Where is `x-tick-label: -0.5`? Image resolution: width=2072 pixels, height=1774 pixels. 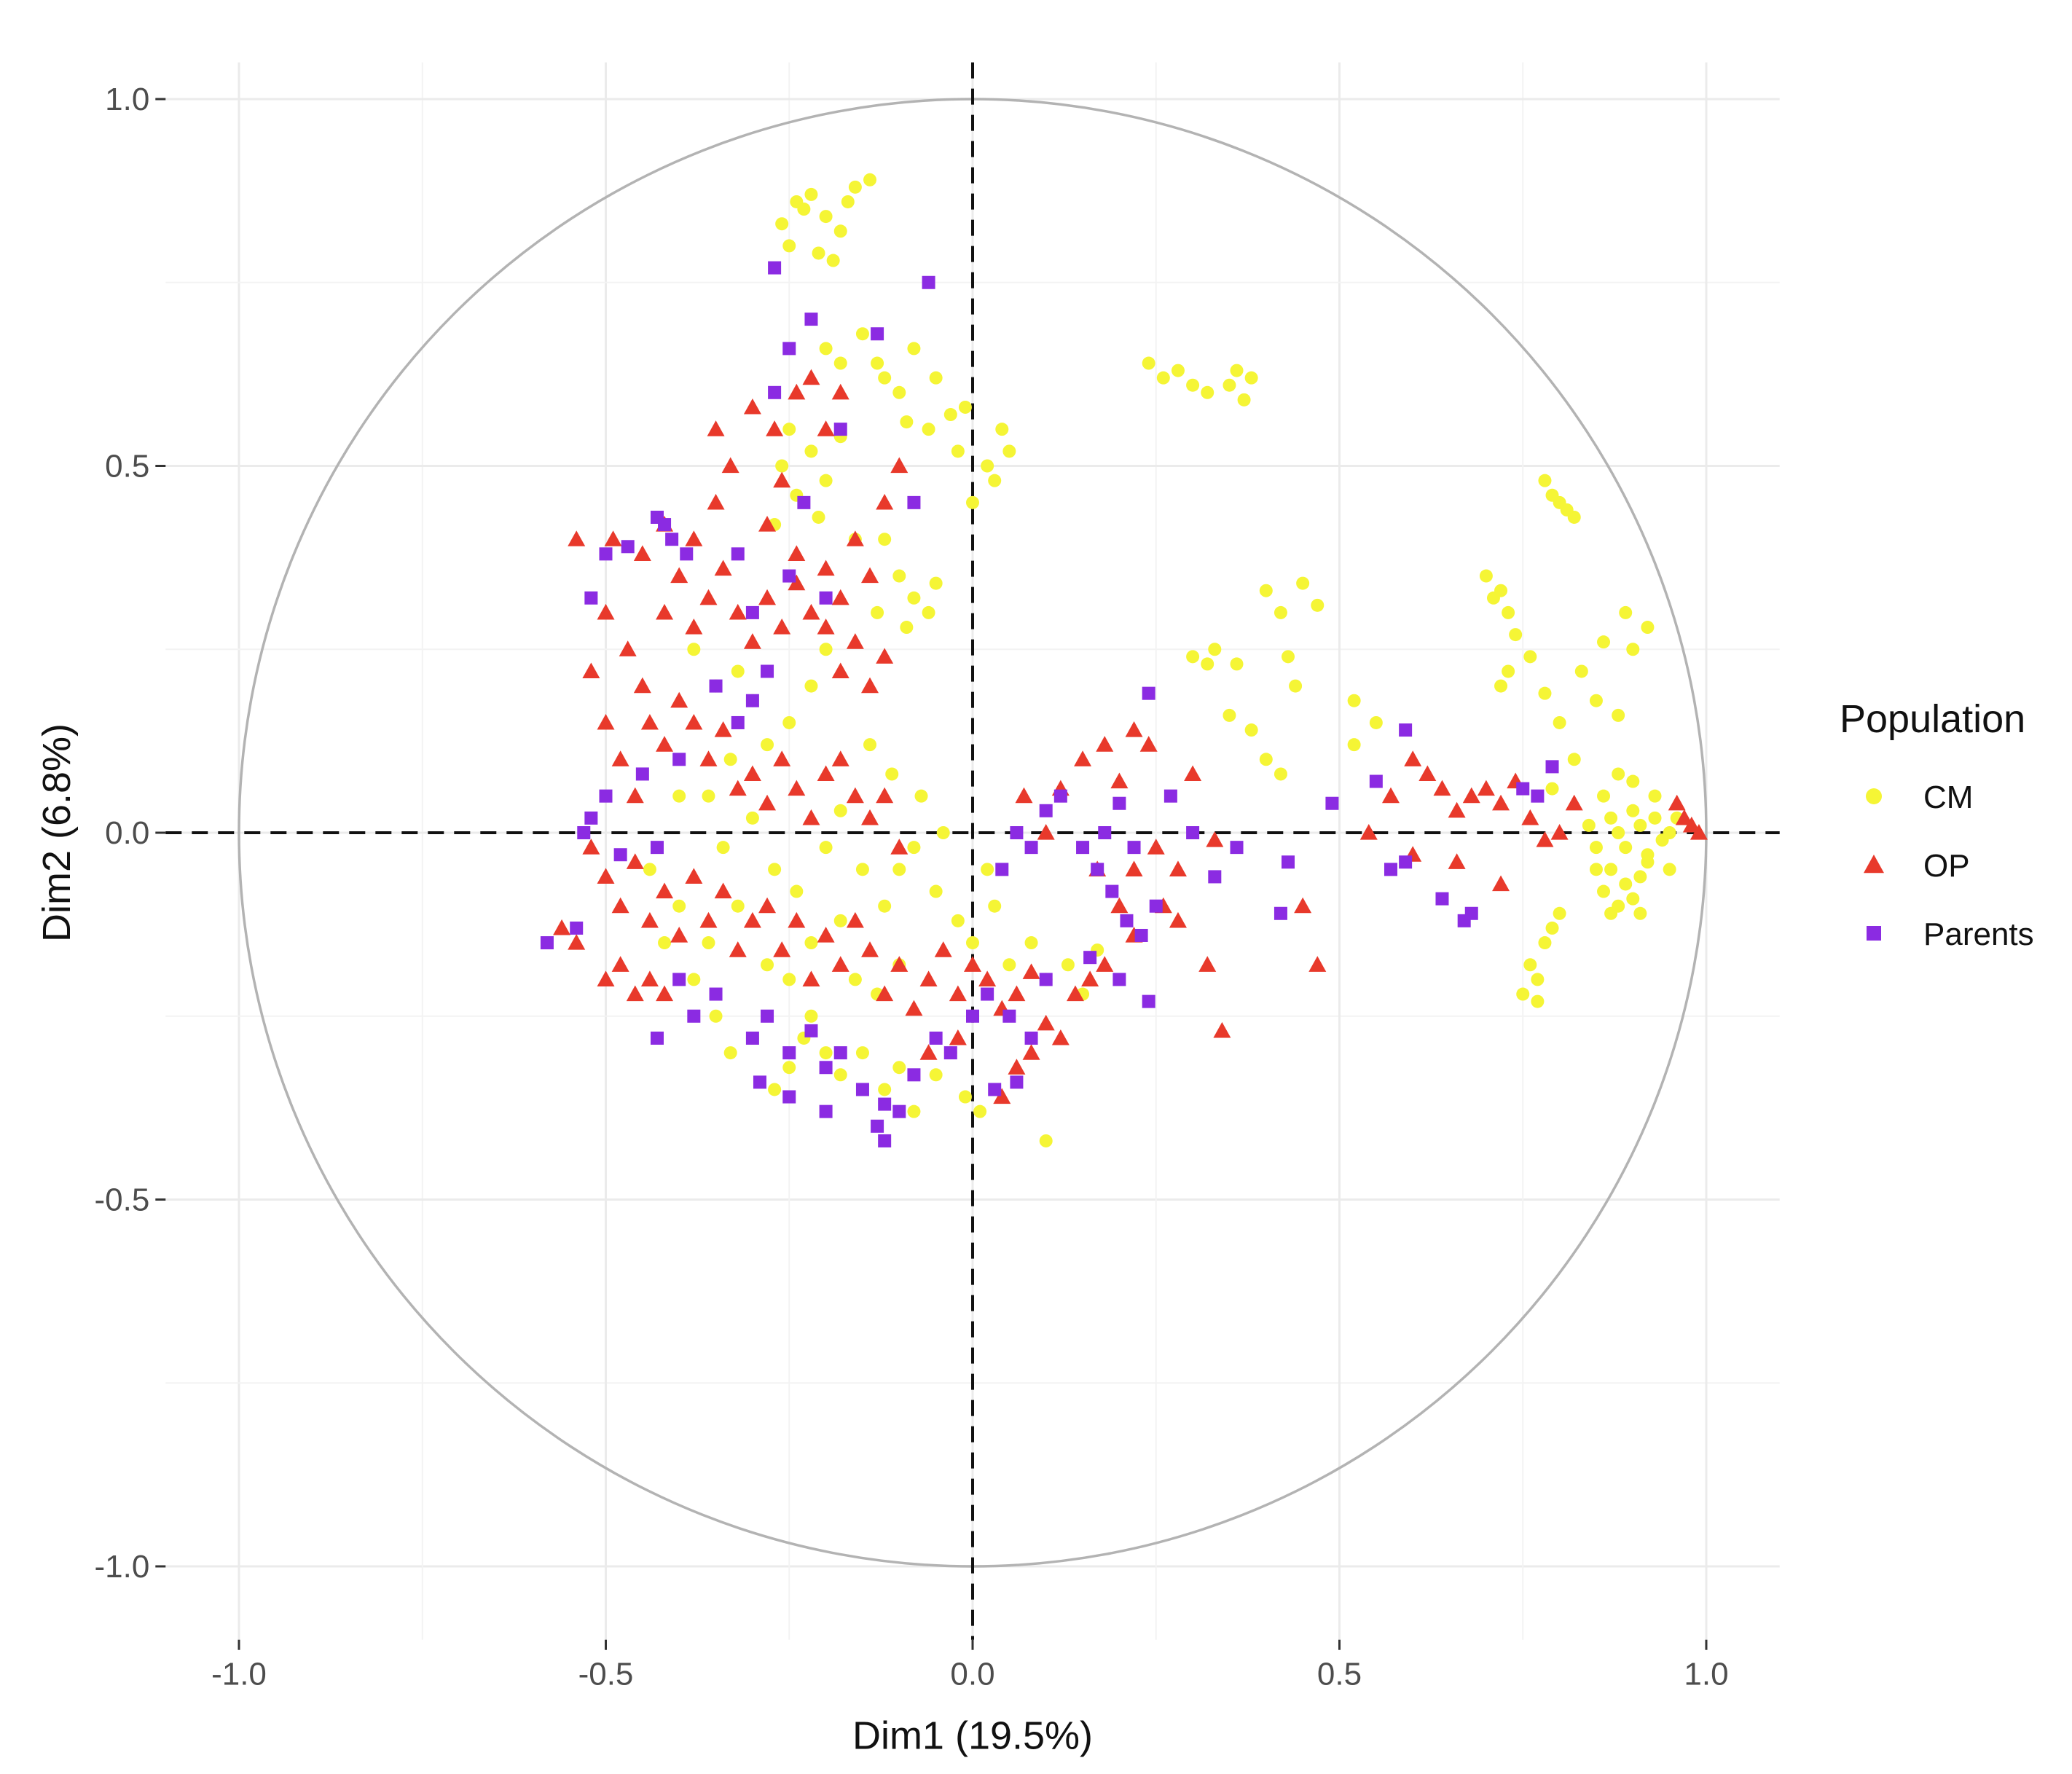 x-tick-label: -0.5 is located at coordinates (606, 1675).